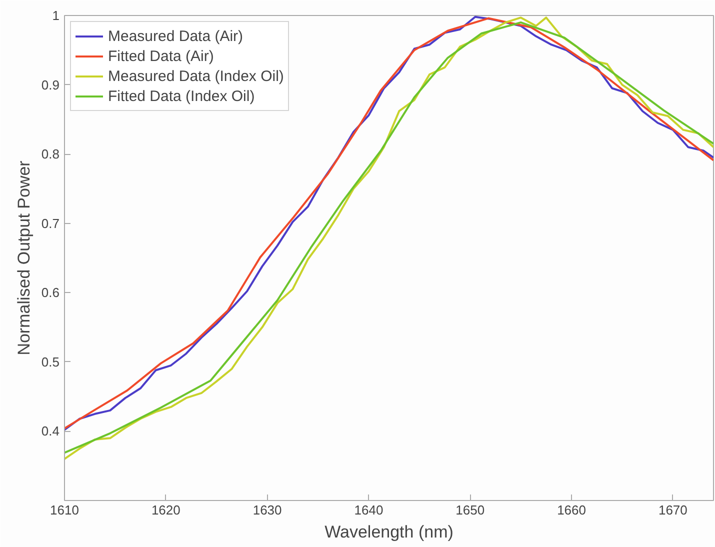  Describe the element at coordinates (181, 96) in the screenshot. I see `legend-label: Fitted Data (Index Oil)` at that location.